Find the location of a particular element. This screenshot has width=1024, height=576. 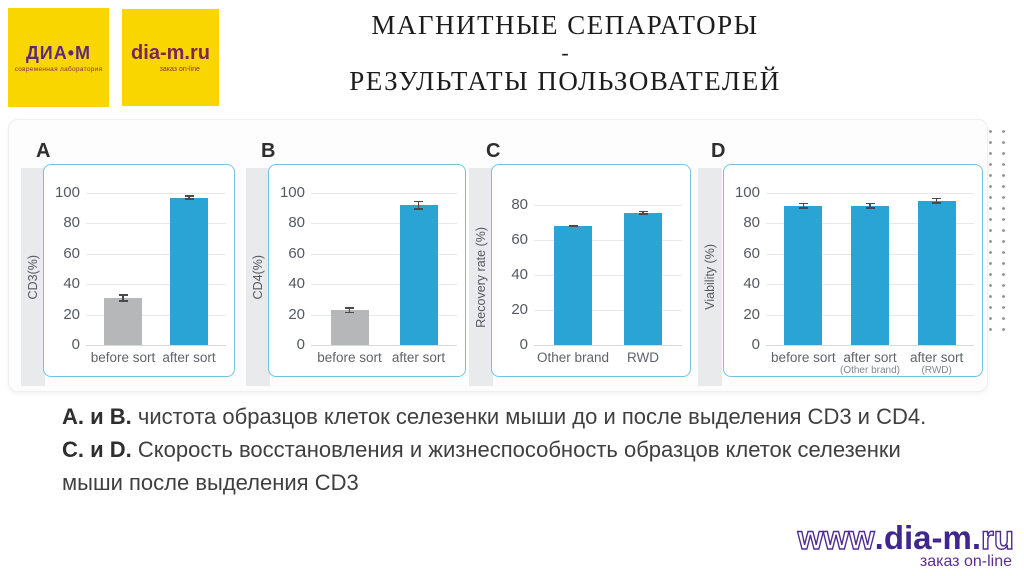

x-category-sublabel: (Other brand) is located at coordinates (870, 370).